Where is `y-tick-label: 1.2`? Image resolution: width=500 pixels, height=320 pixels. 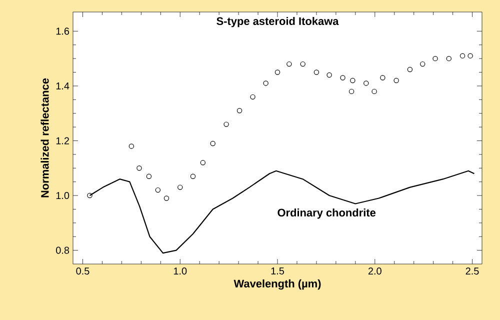 y-tick-label: 1.2 is located at coordinates (62, 140).